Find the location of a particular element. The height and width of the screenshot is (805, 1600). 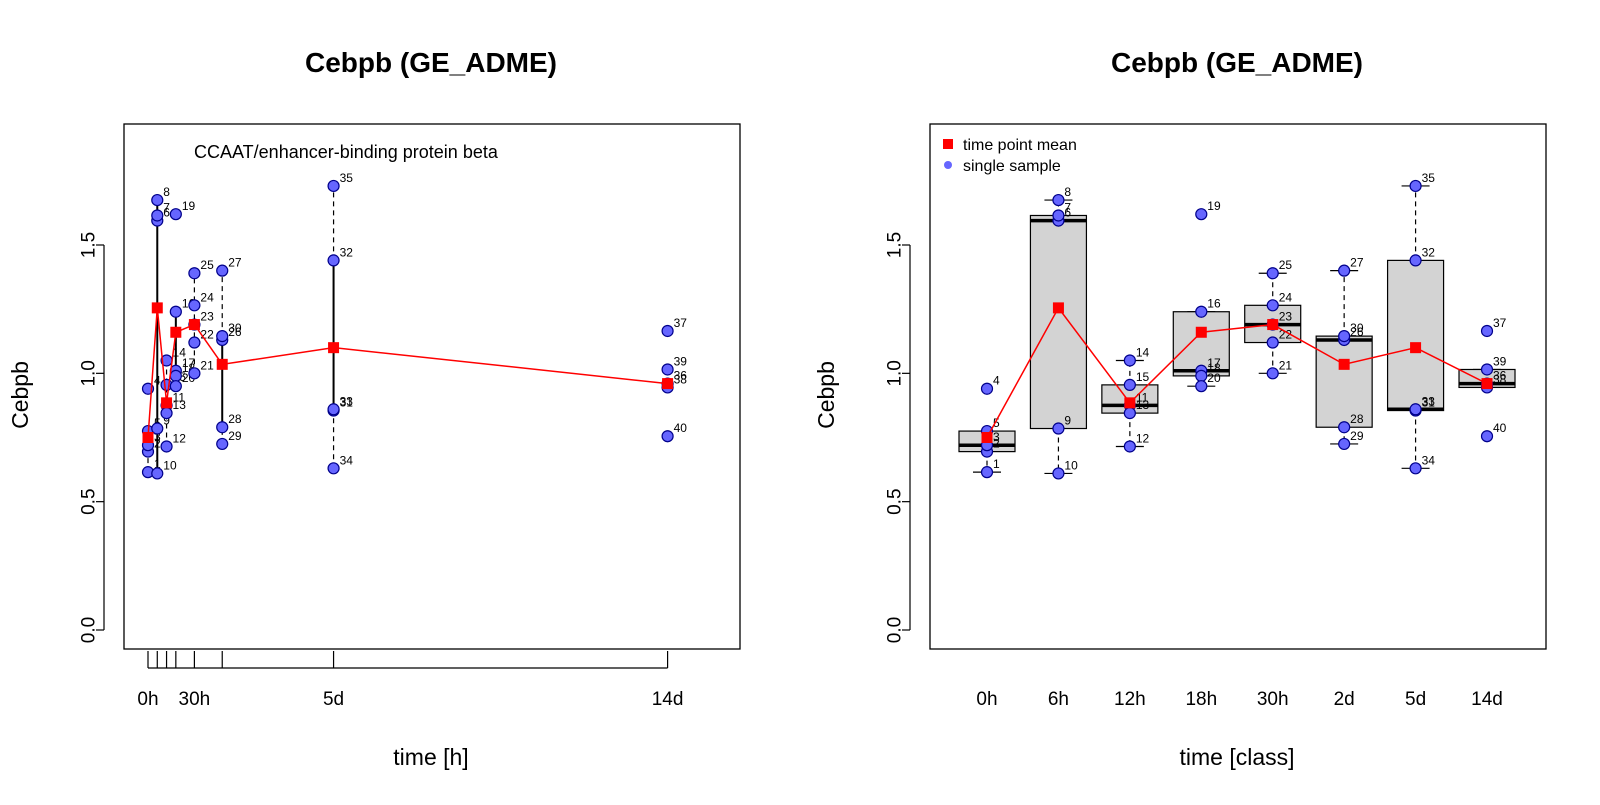

left-y-tick-label: 1.5 is located at coordinates (89, 245).